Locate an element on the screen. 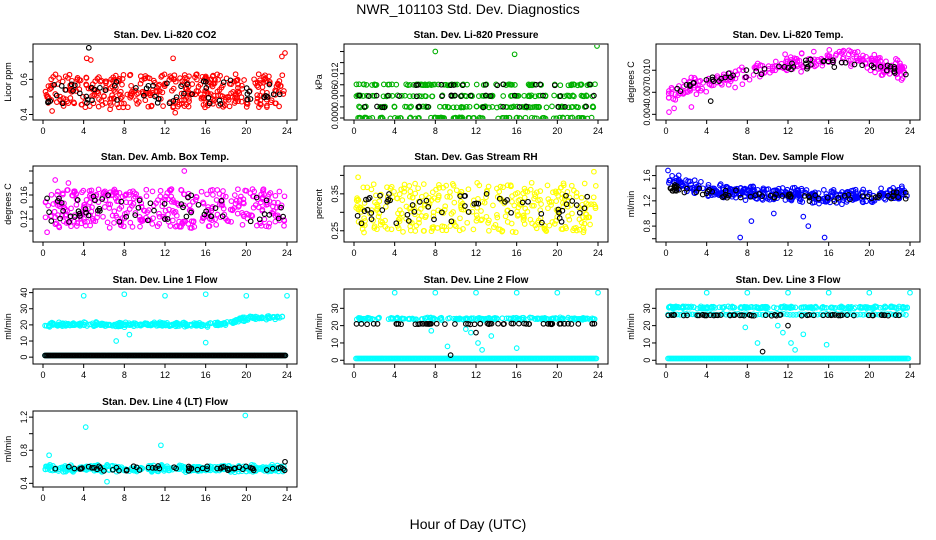  y-tick-label: 1.6 is located at coordinates (647, 175).